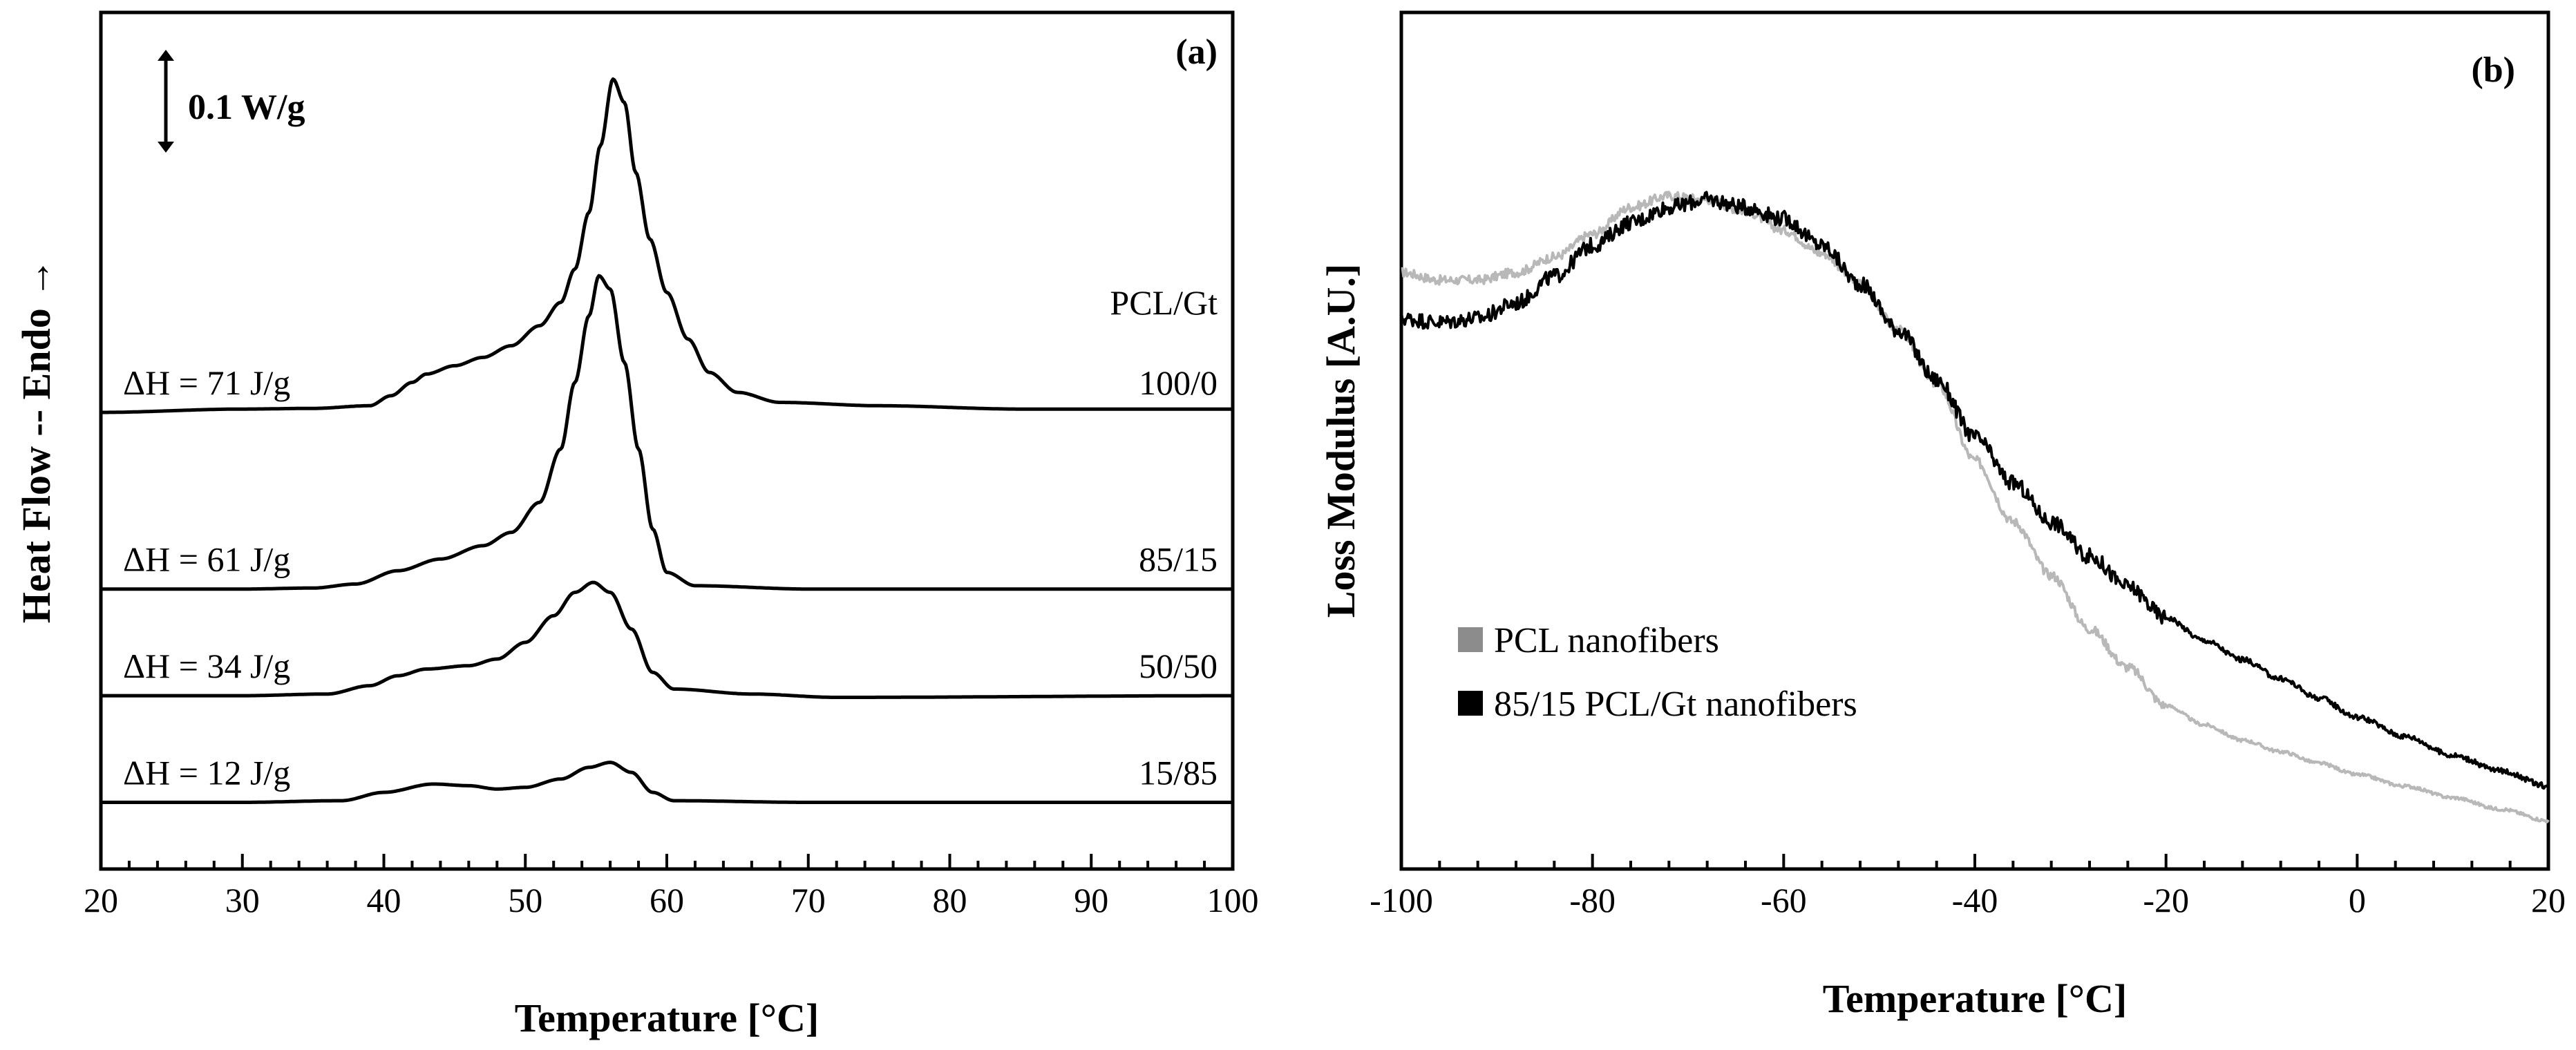 The height and width of the screenshot is (1050, 2576). I want to click on legend-label-pcl-gt: 85/15 PCL/Gt nanofibers, so click(1675, 704).